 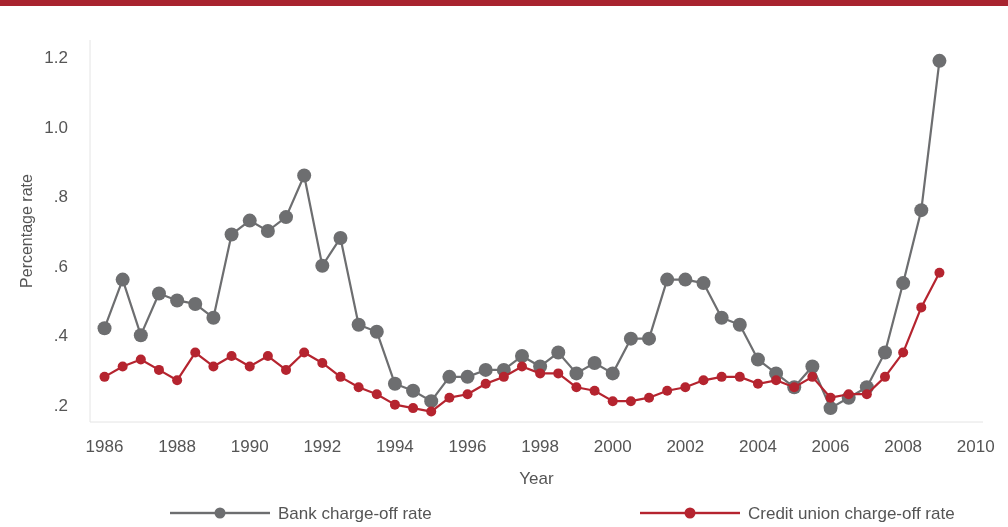 I want to click on legend-label: Credit union charge-off rate, so click(x=851, y=513).